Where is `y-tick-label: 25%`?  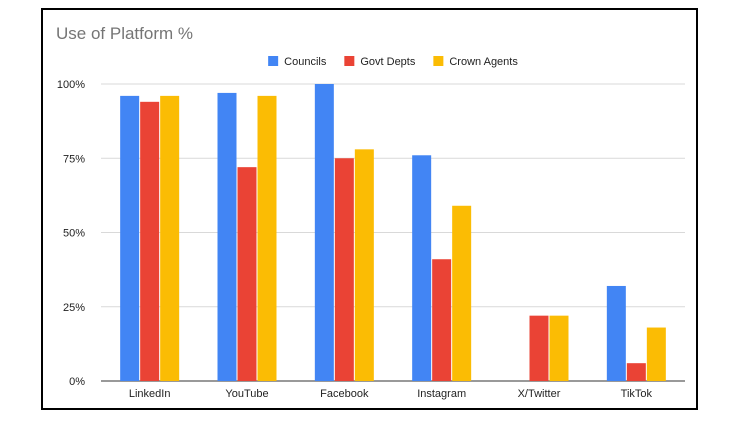 y-tick-label: 25% is located at coordinates (74, 308).